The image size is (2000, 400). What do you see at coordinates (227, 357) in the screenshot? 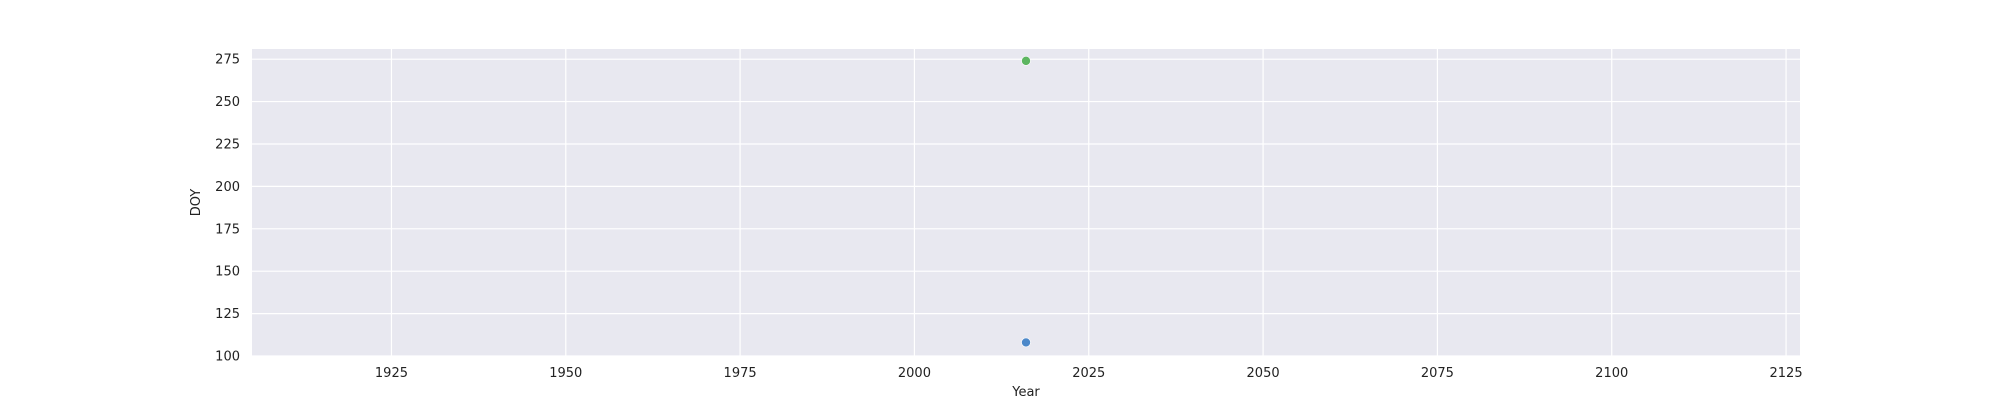
I see `y-tick-label: 100` at bounding box center [227, 357].